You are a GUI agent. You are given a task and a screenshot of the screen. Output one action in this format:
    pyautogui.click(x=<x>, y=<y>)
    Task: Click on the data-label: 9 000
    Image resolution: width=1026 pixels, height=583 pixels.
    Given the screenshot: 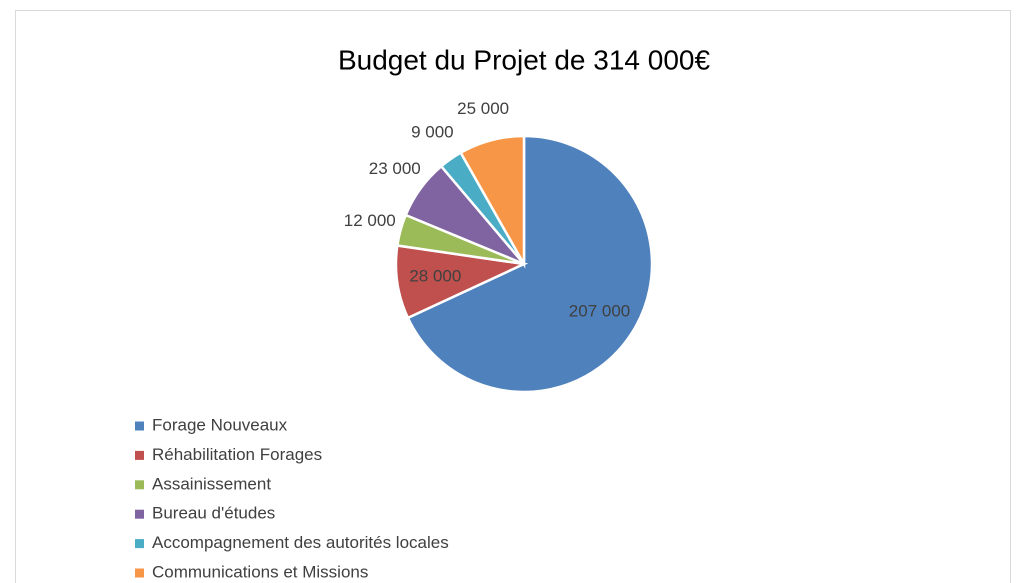 What is the action you would take?
    pyautogui.click(x=432, y=131)
    